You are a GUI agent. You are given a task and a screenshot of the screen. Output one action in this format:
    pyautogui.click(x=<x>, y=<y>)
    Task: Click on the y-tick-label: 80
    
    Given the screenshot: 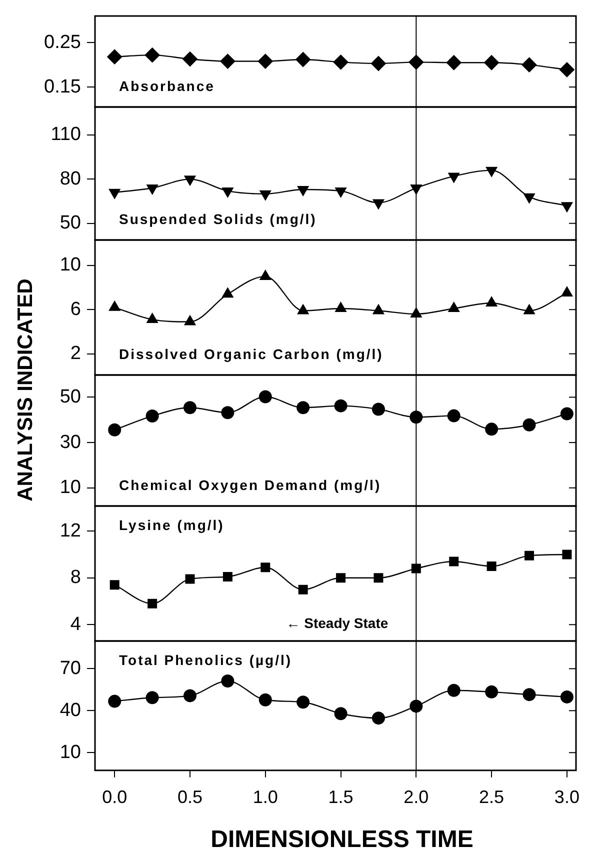 What is the action you would take?
    pyautogui.click(x=70, y=179)
    